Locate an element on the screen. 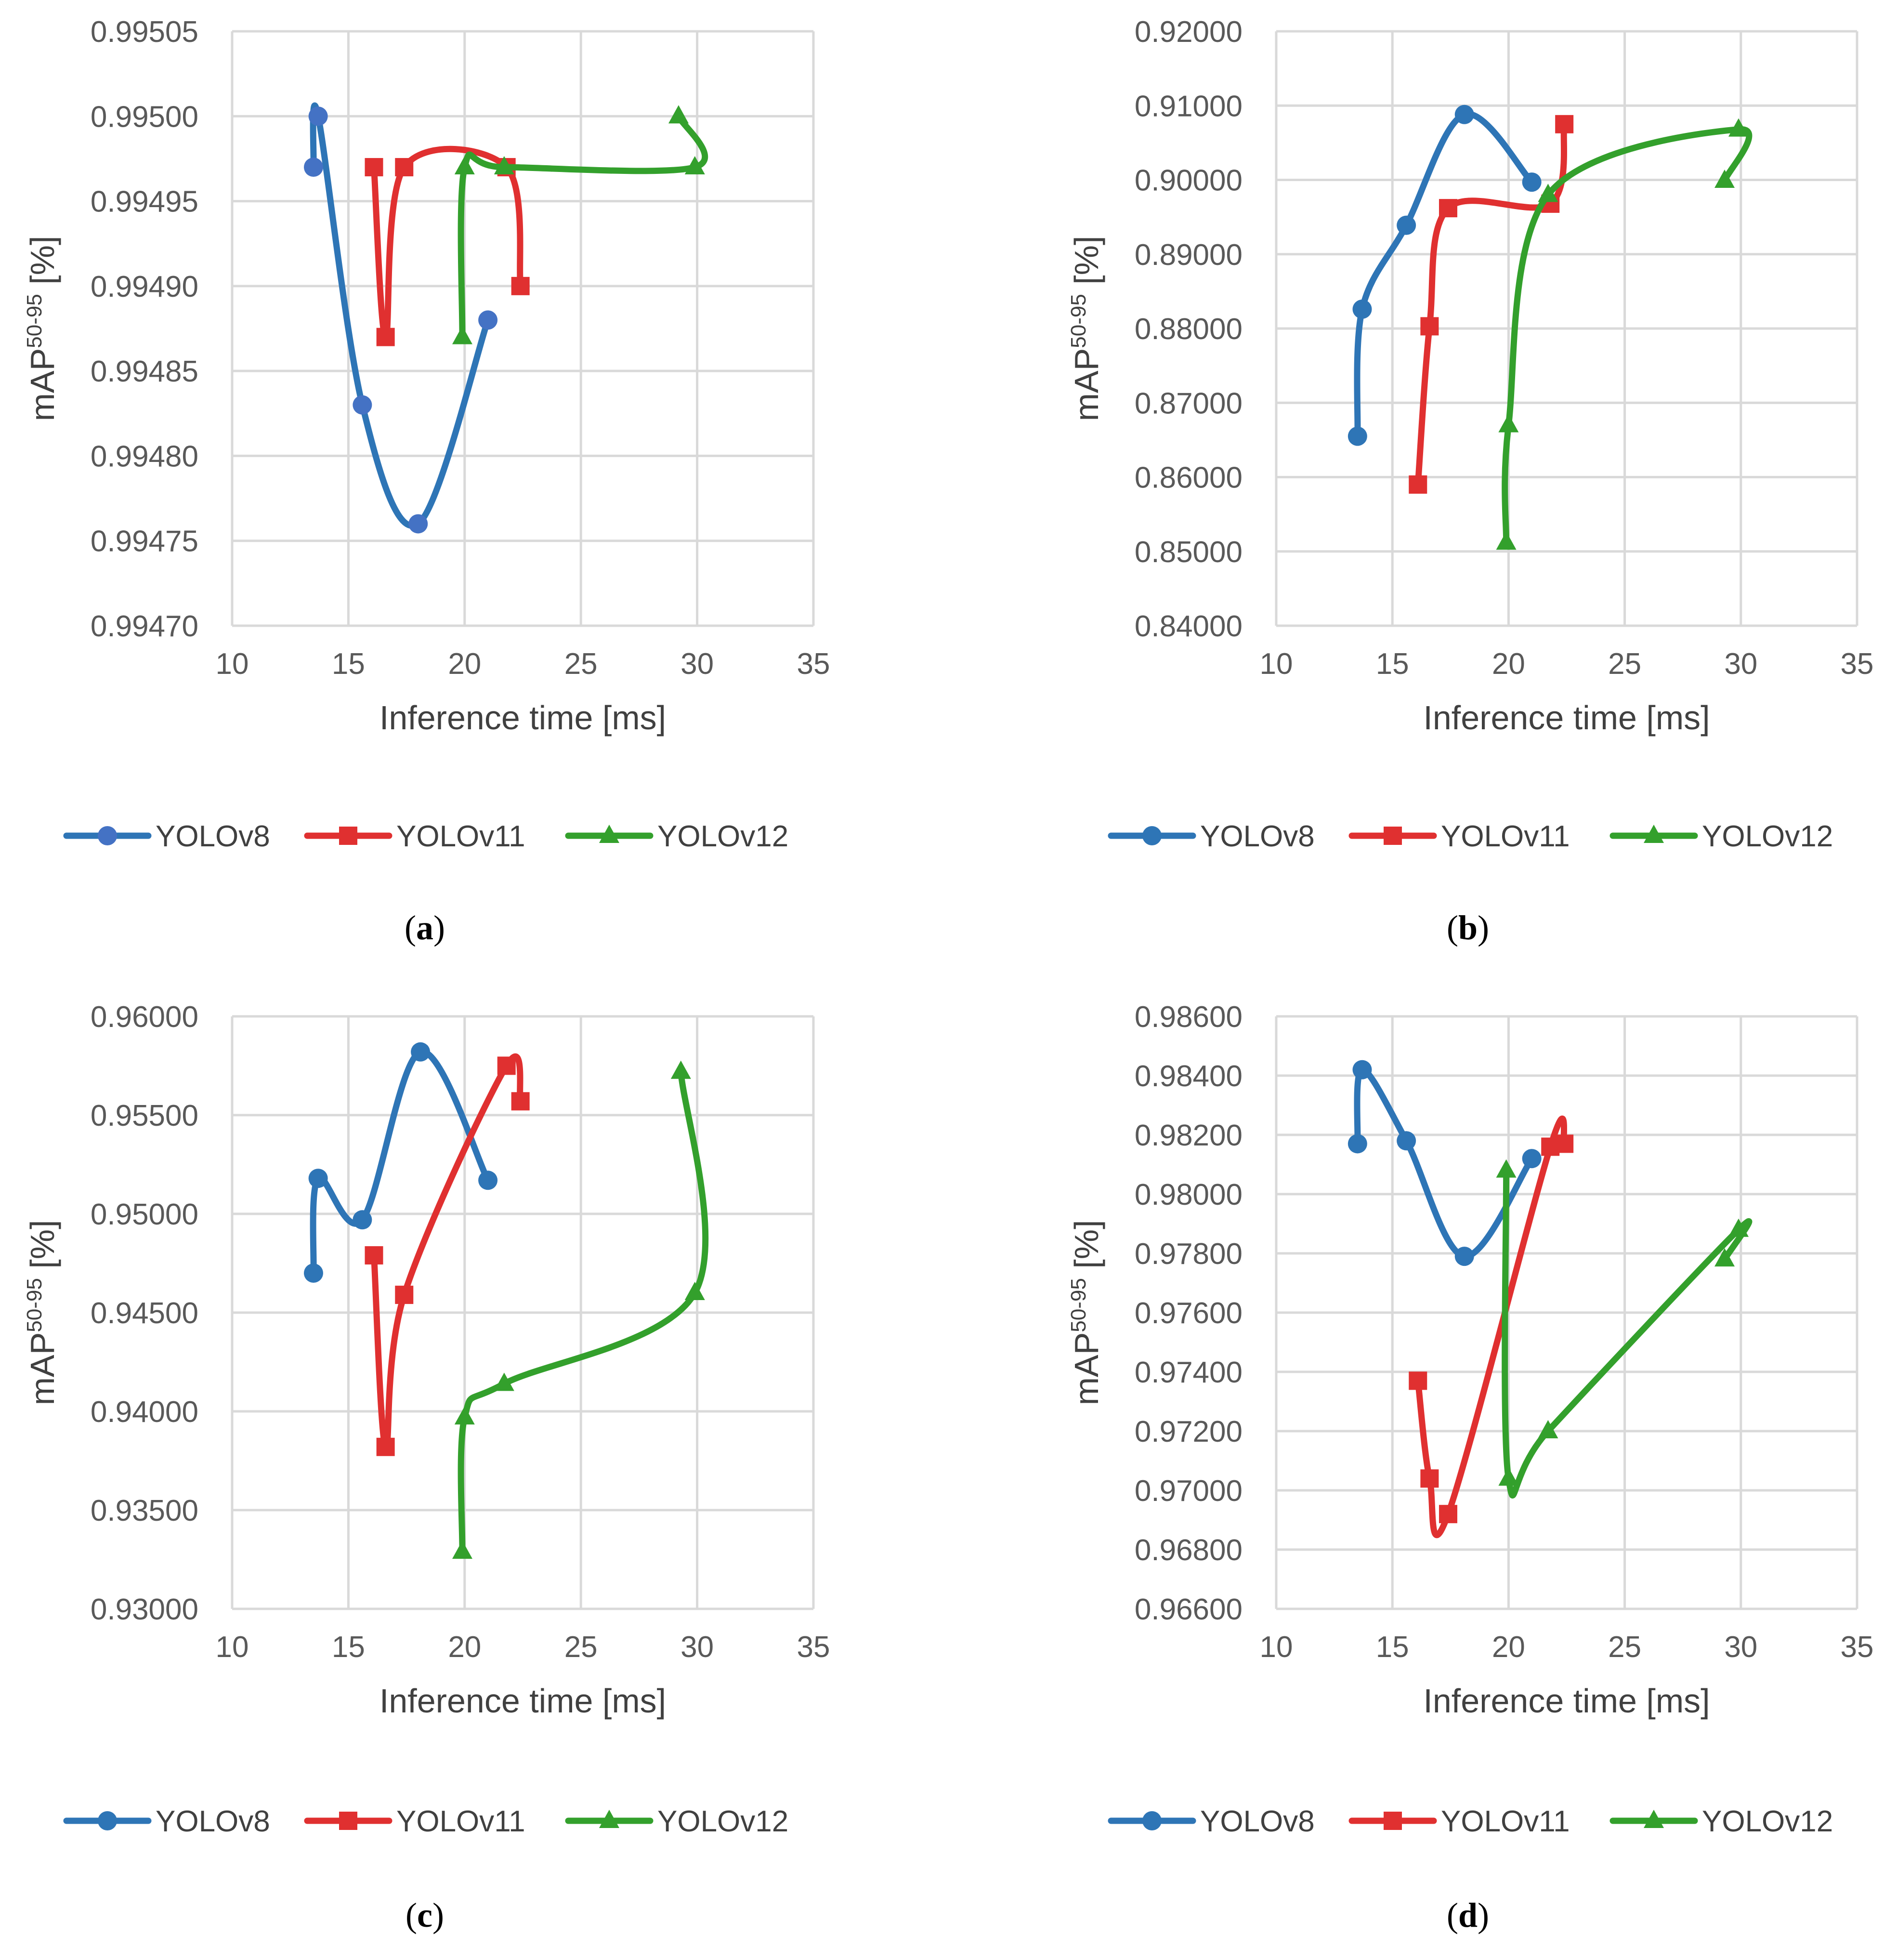 This screenshot has height=1960, width=1897. panel-label-close-c: ) is located at coordinates (438, 1915).